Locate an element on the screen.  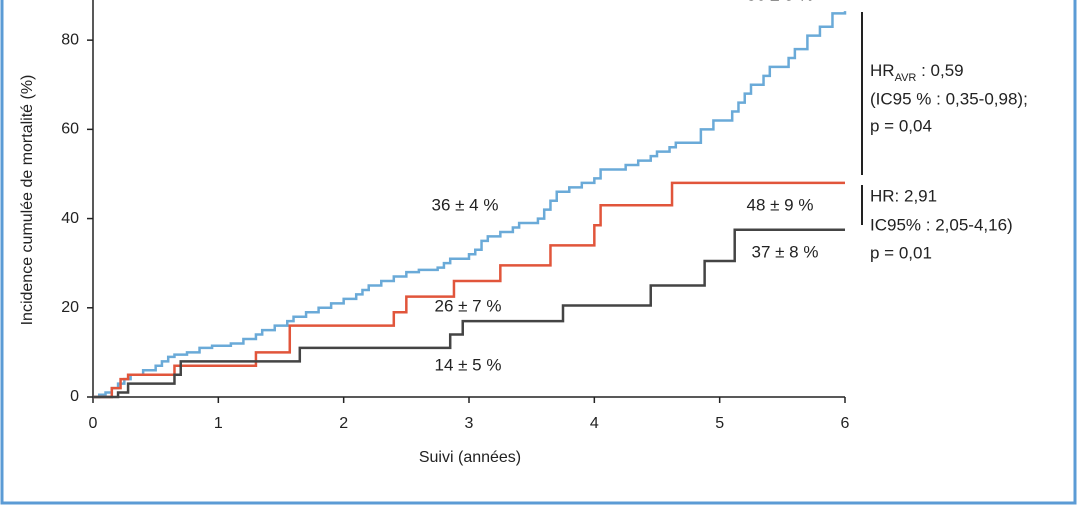
y-tick-label: 40 is located at coordinates (70, 218).